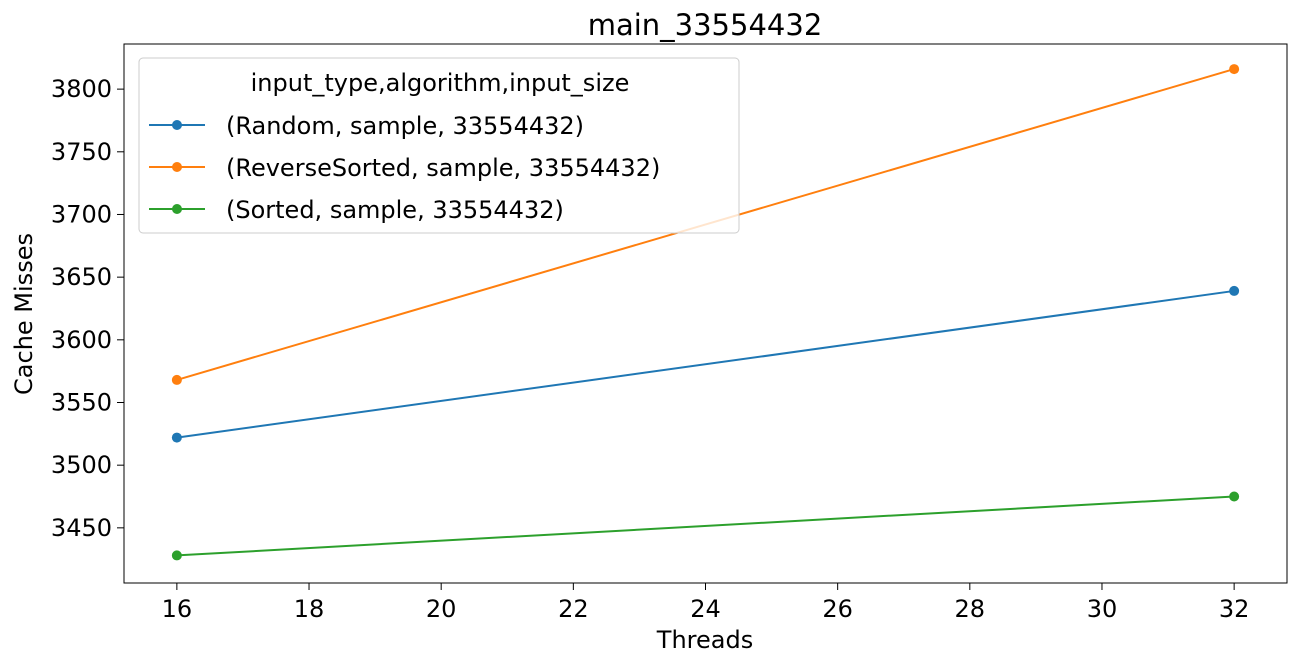 Image resolution: width=1296 pixels, height=664 pixels. I want to click on legend-entry: (Random, sample, 33554432), so click(366, 126).